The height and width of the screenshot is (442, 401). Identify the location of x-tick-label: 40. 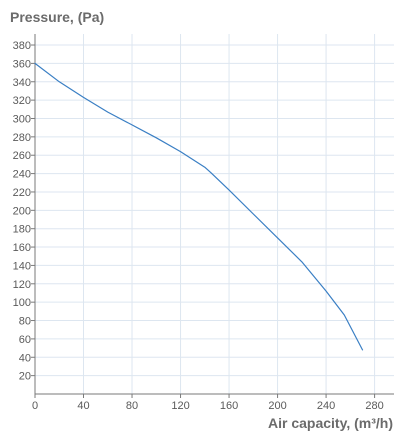
(83, 406).